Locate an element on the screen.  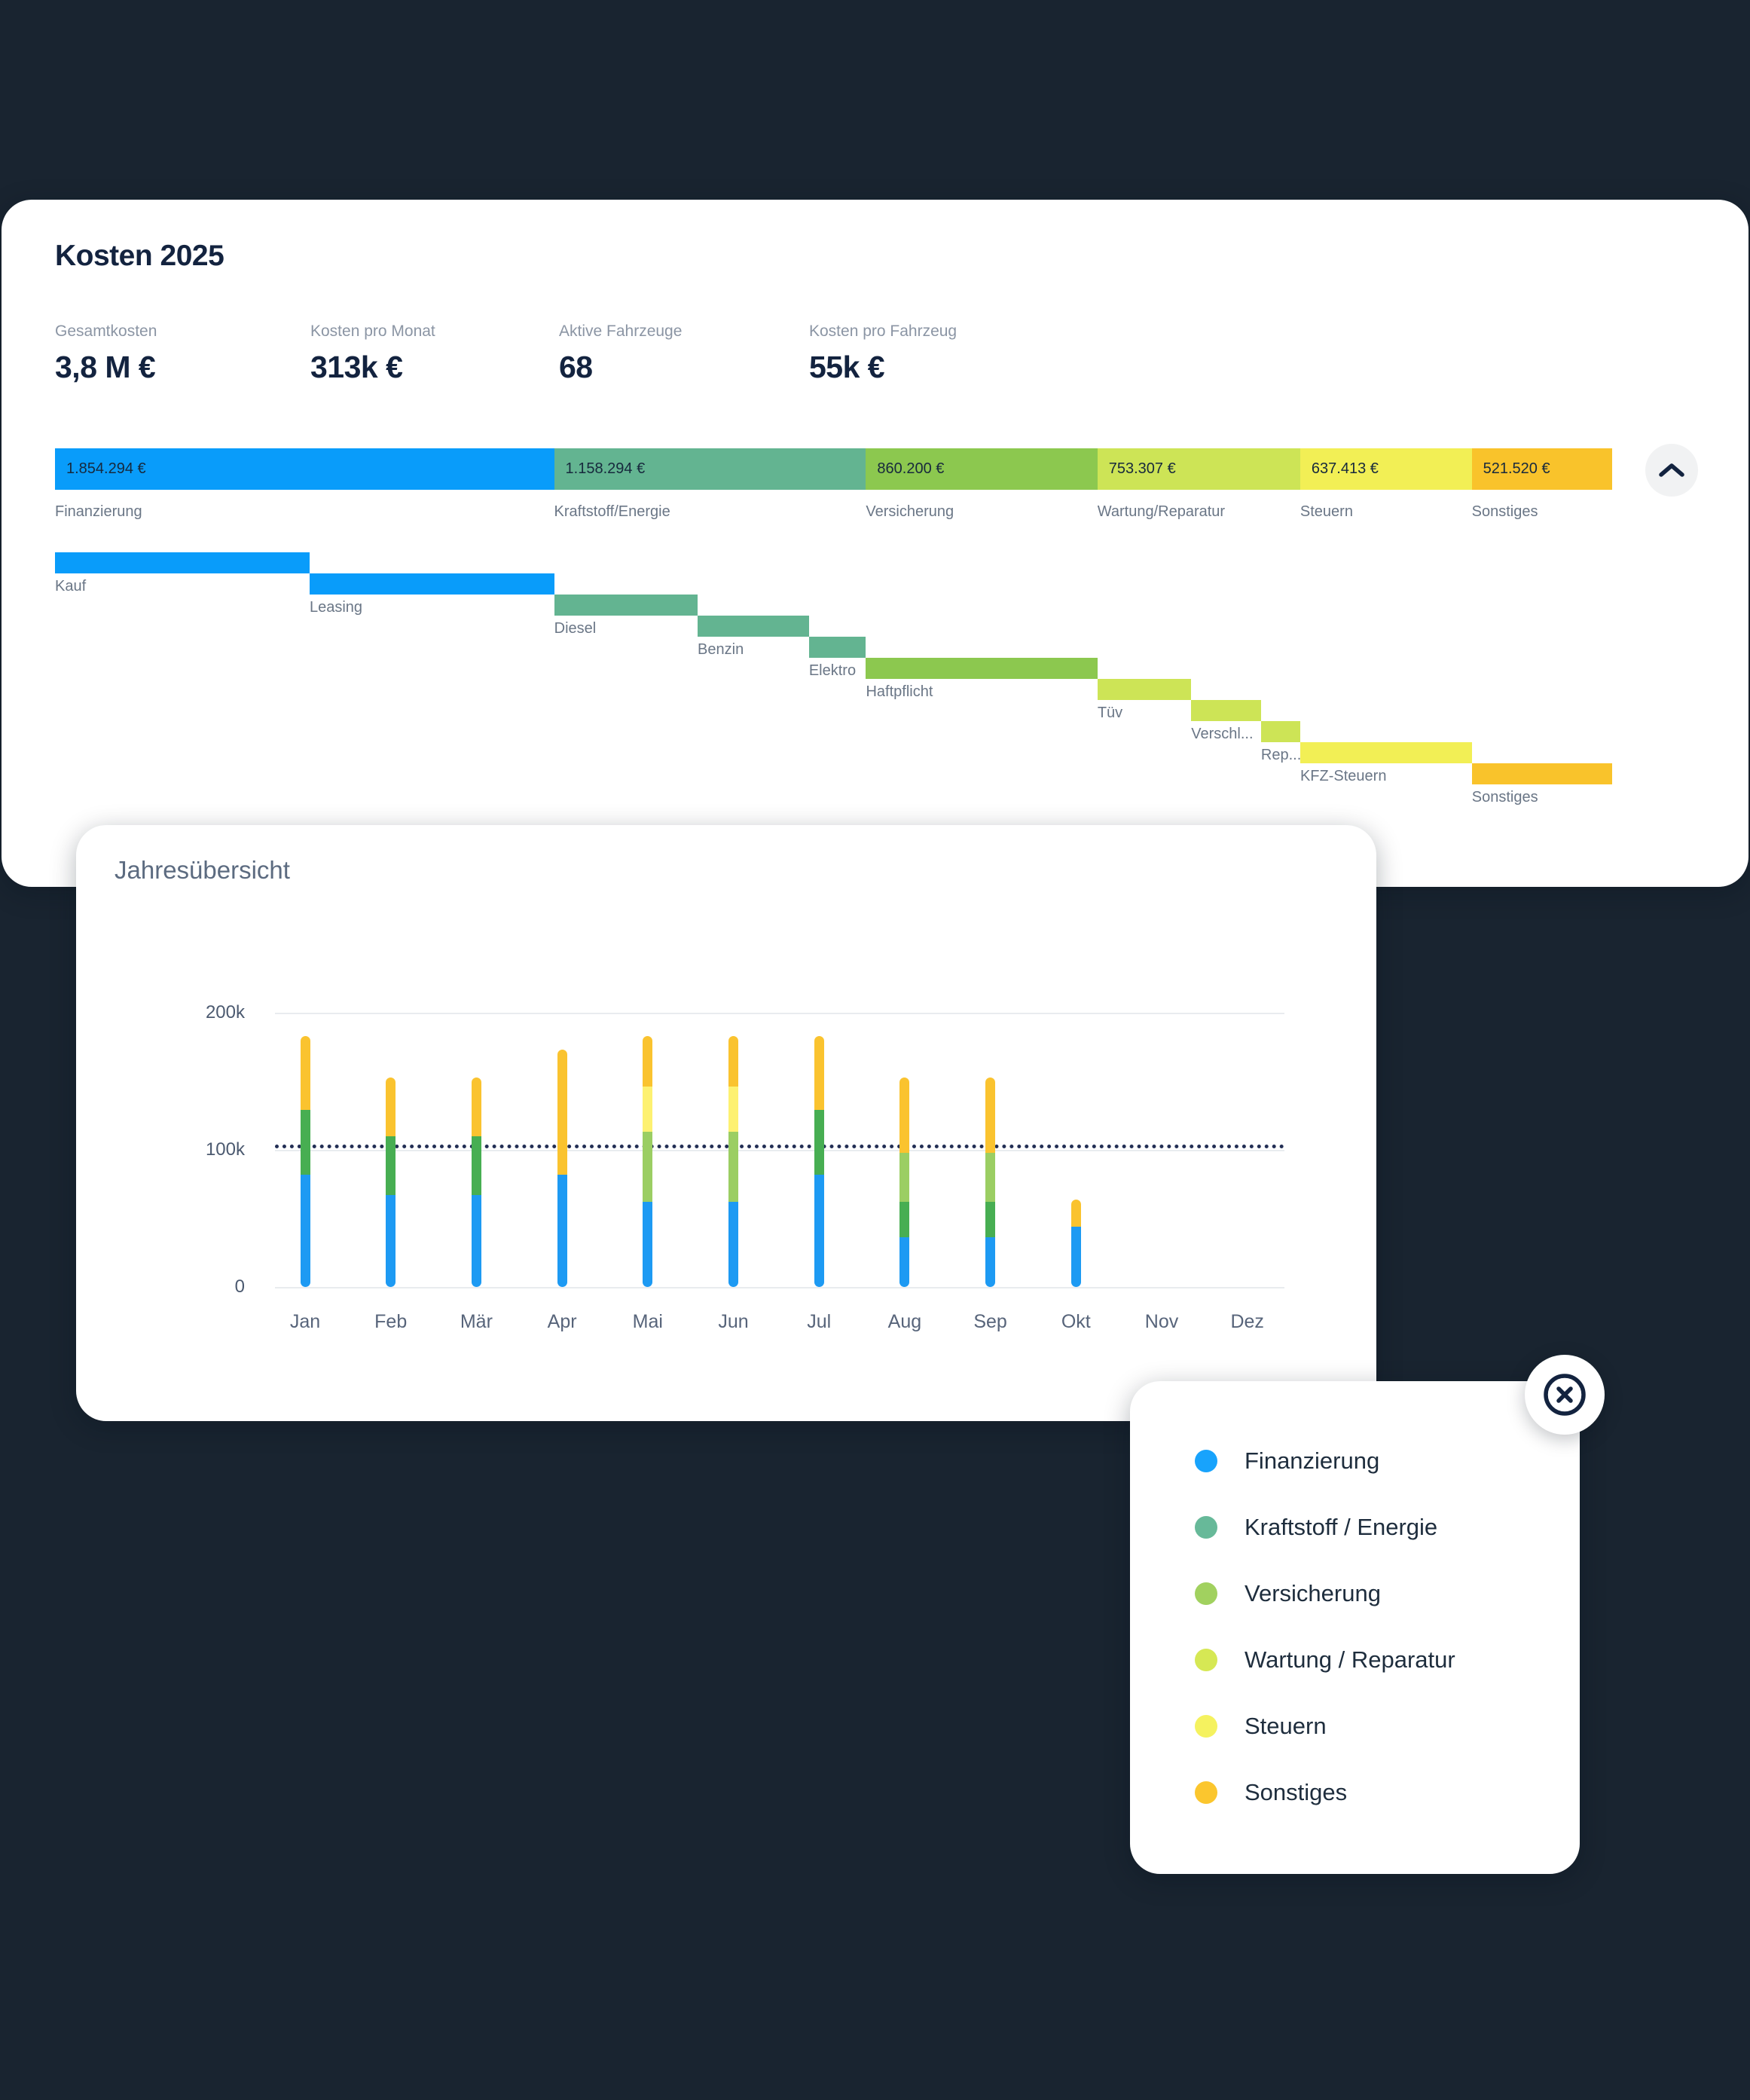
icicle-bar-tüv is located at coordinates (1144, 689).